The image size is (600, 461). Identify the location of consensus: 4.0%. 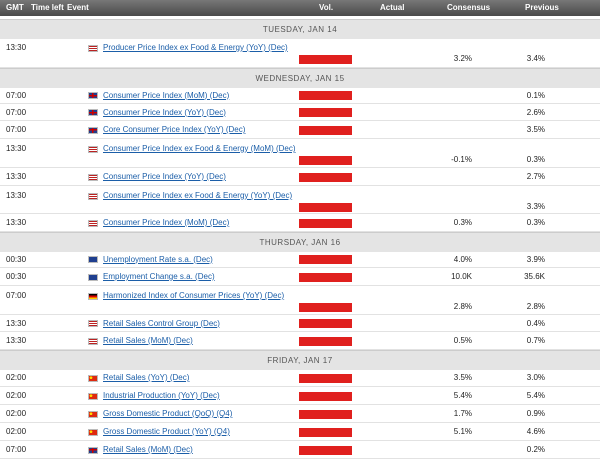
(462, 259).